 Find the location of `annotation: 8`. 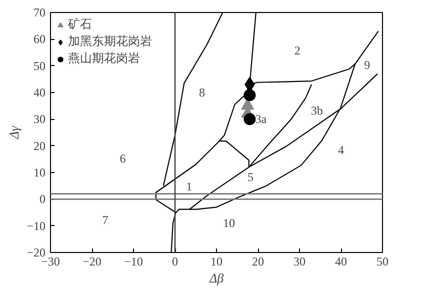

annotation: 8 is located at coordinates (201, 93).